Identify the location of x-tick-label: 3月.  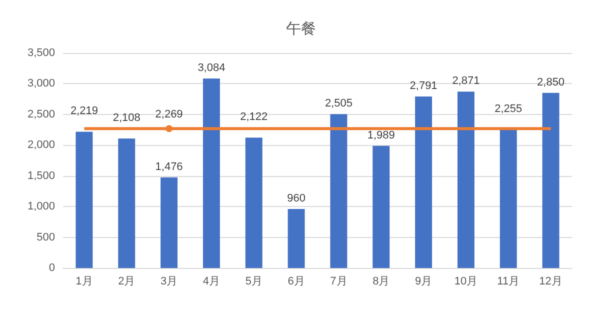
(169, 282).